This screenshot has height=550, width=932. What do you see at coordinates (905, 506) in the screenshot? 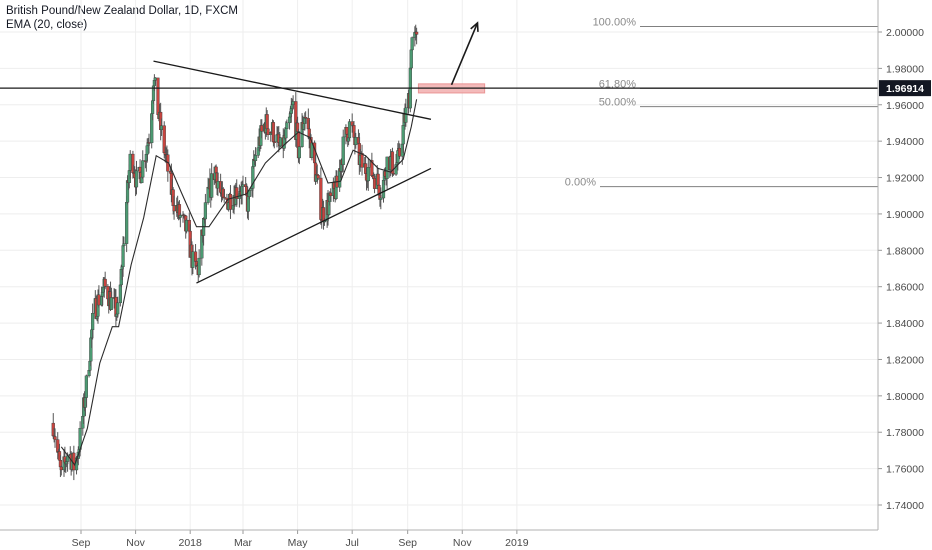
I see `y-tick-label: 1.74000` at bounding box center [905, 506].